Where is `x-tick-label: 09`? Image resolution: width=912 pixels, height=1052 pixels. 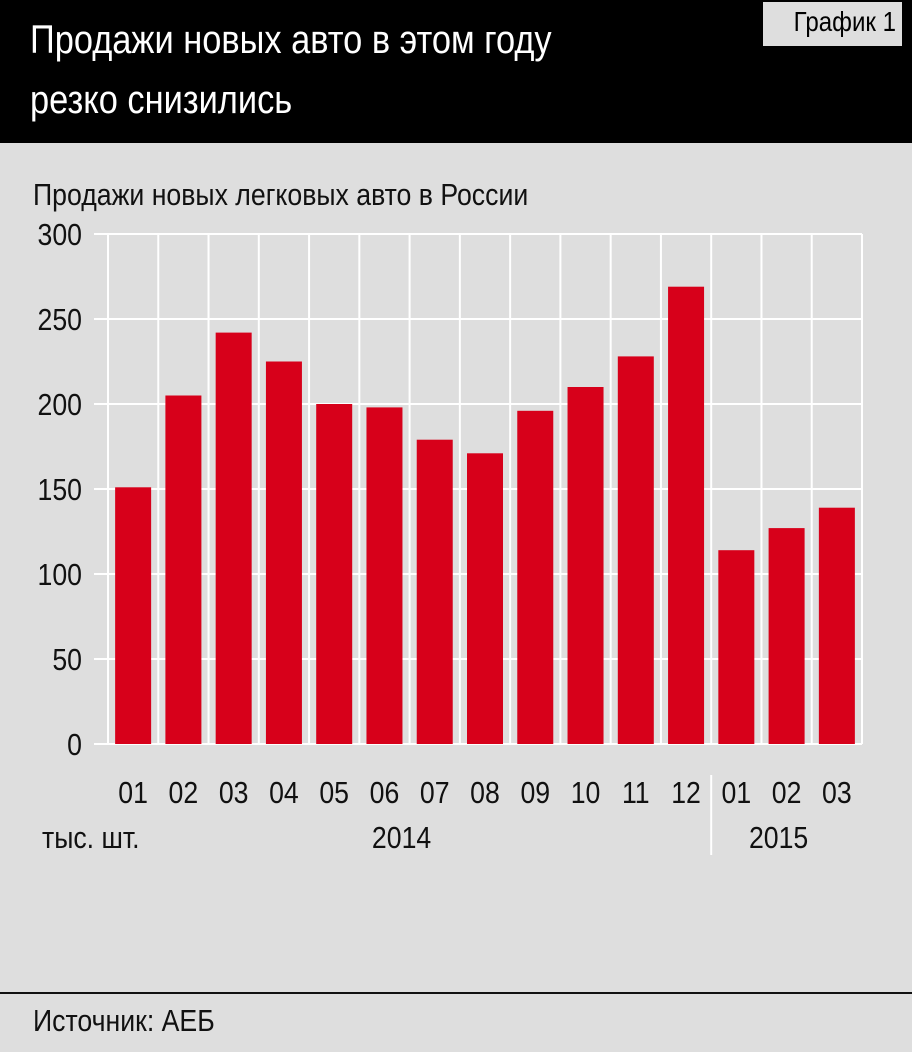 x-tick-label: 09 is located at coordinates (535, 793).